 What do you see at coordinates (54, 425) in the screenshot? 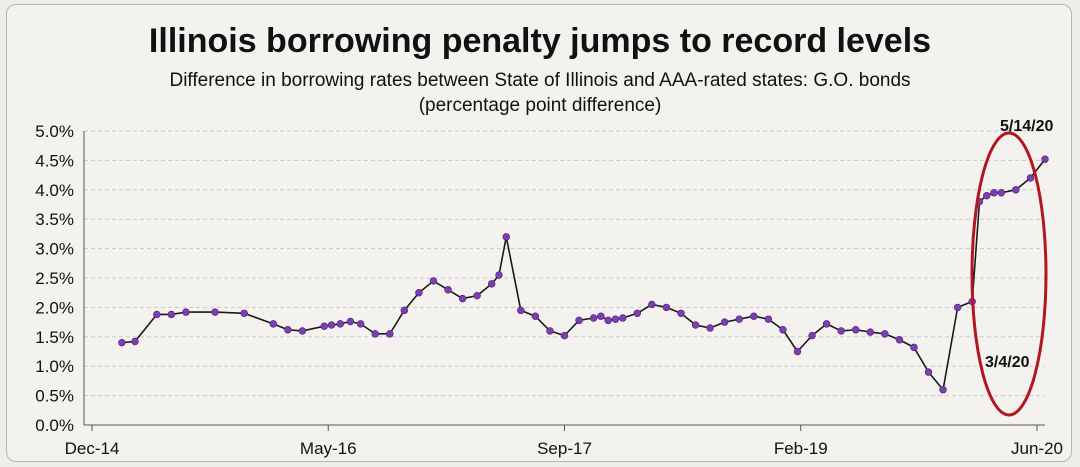
I see `y-tick-label: 0.0%` at bounding box center [54, 425].